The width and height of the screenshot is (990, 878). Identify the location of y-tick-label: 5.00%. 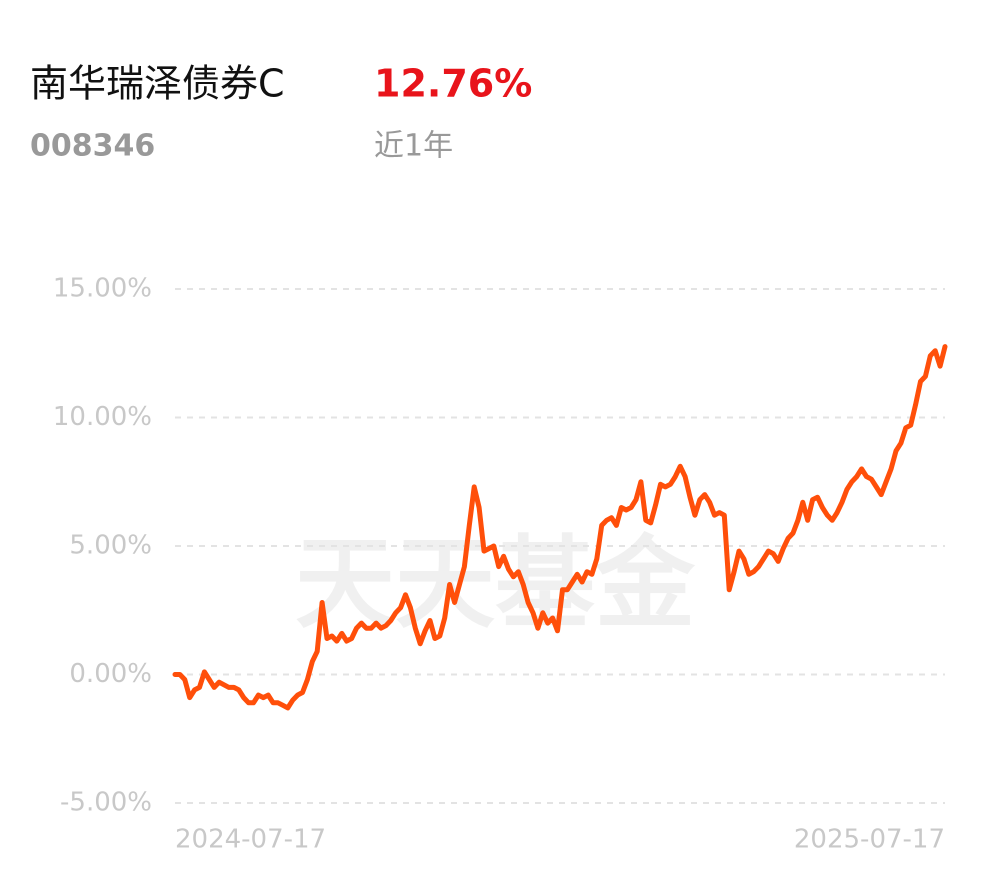
(110, 546).